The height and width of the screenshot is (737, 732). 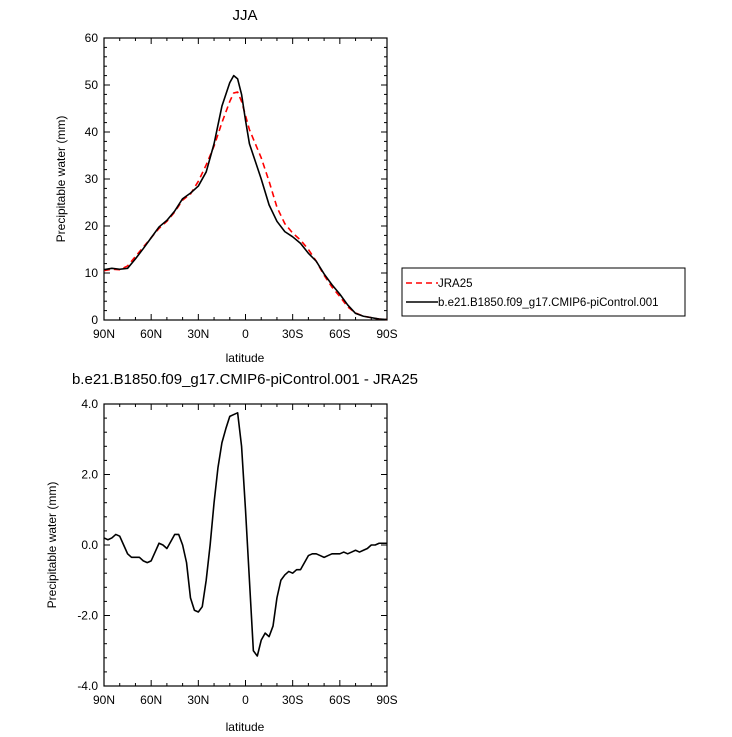 I want to click on y-tick-label: 4.0, so click(x=89, y=404).